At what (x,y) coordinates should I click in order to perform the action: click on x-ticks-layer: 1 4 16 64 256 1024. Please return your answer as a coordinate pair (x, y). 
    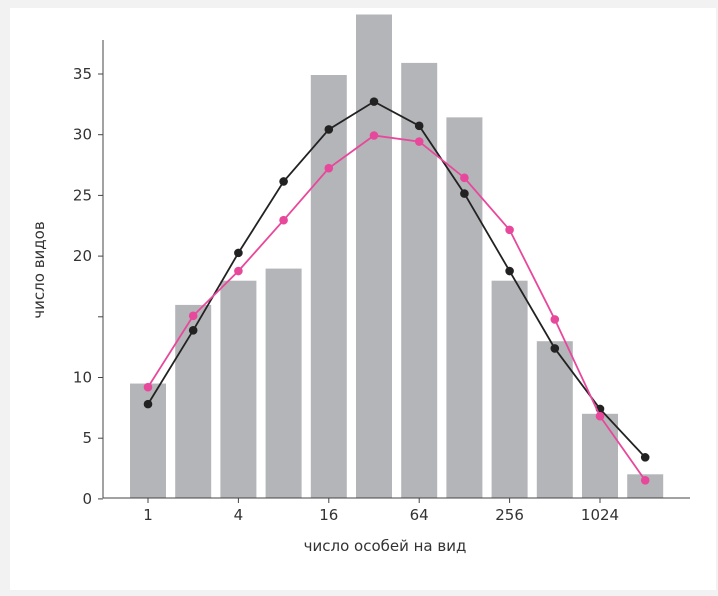
    Looking at the image, I should click on (381, 511).